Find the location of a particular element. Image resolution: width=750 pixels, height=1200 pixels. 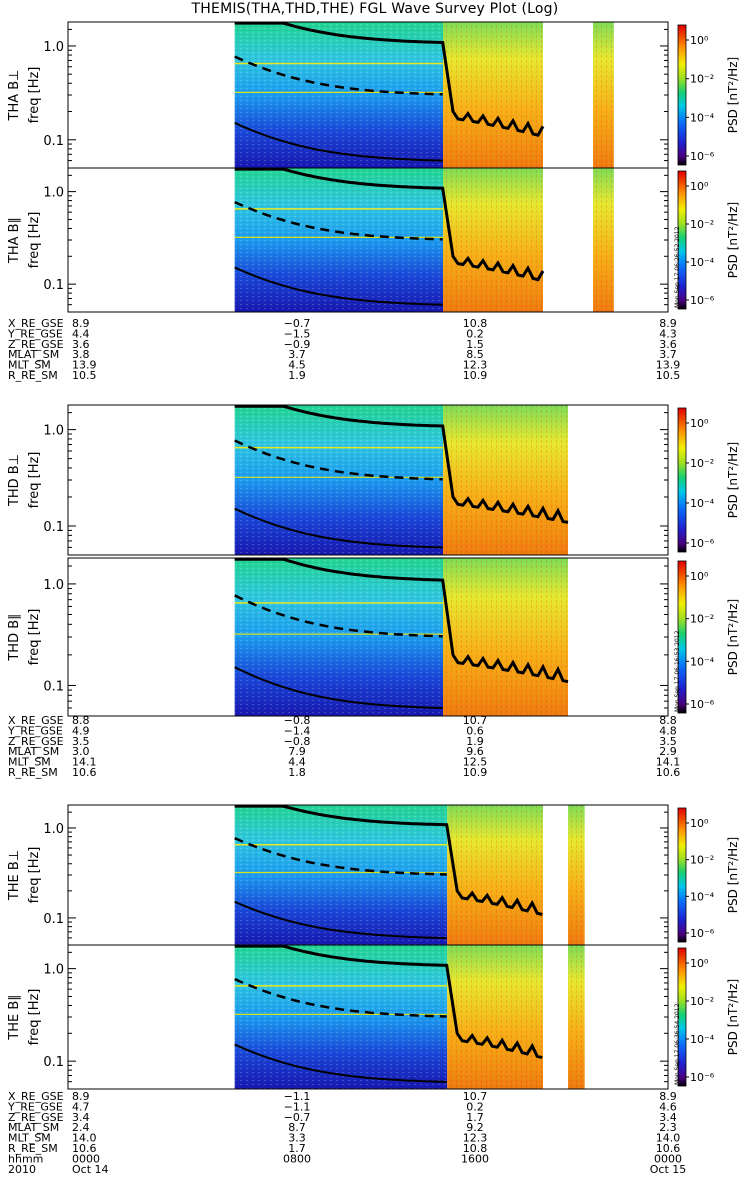

ephemeris-row-name: Y_RE_GSE is located at coordinates (35, 1106).